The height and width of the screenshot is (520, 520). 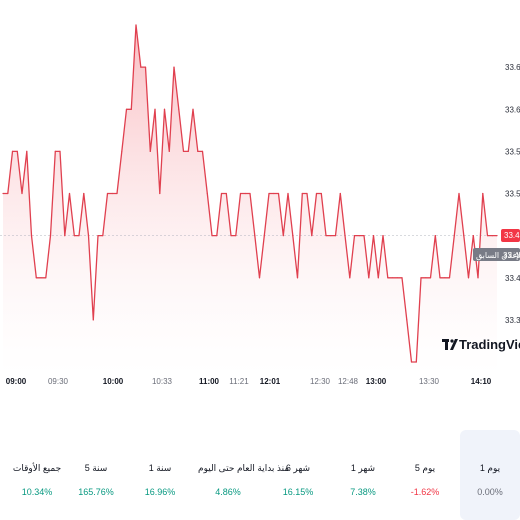 I want to click on performance-tab: 5 سنة 165.76%, so click(x=96, y=475).